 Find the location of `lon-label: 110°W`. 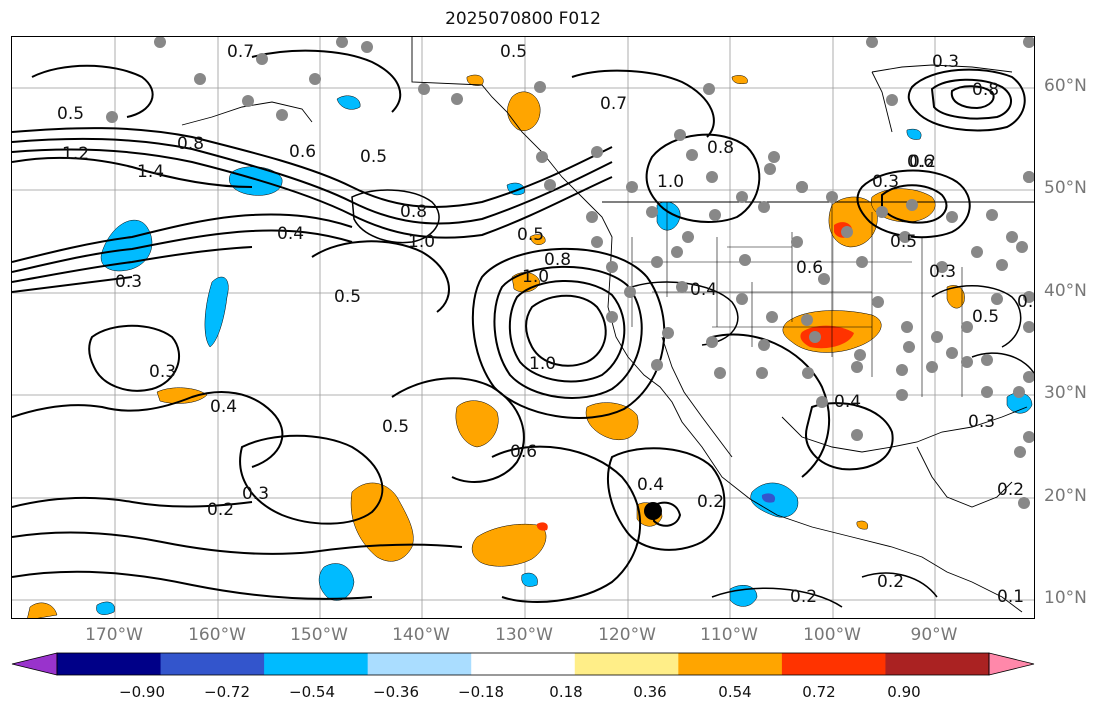

lon-label: 110°W is located at coordinates (729, 635).